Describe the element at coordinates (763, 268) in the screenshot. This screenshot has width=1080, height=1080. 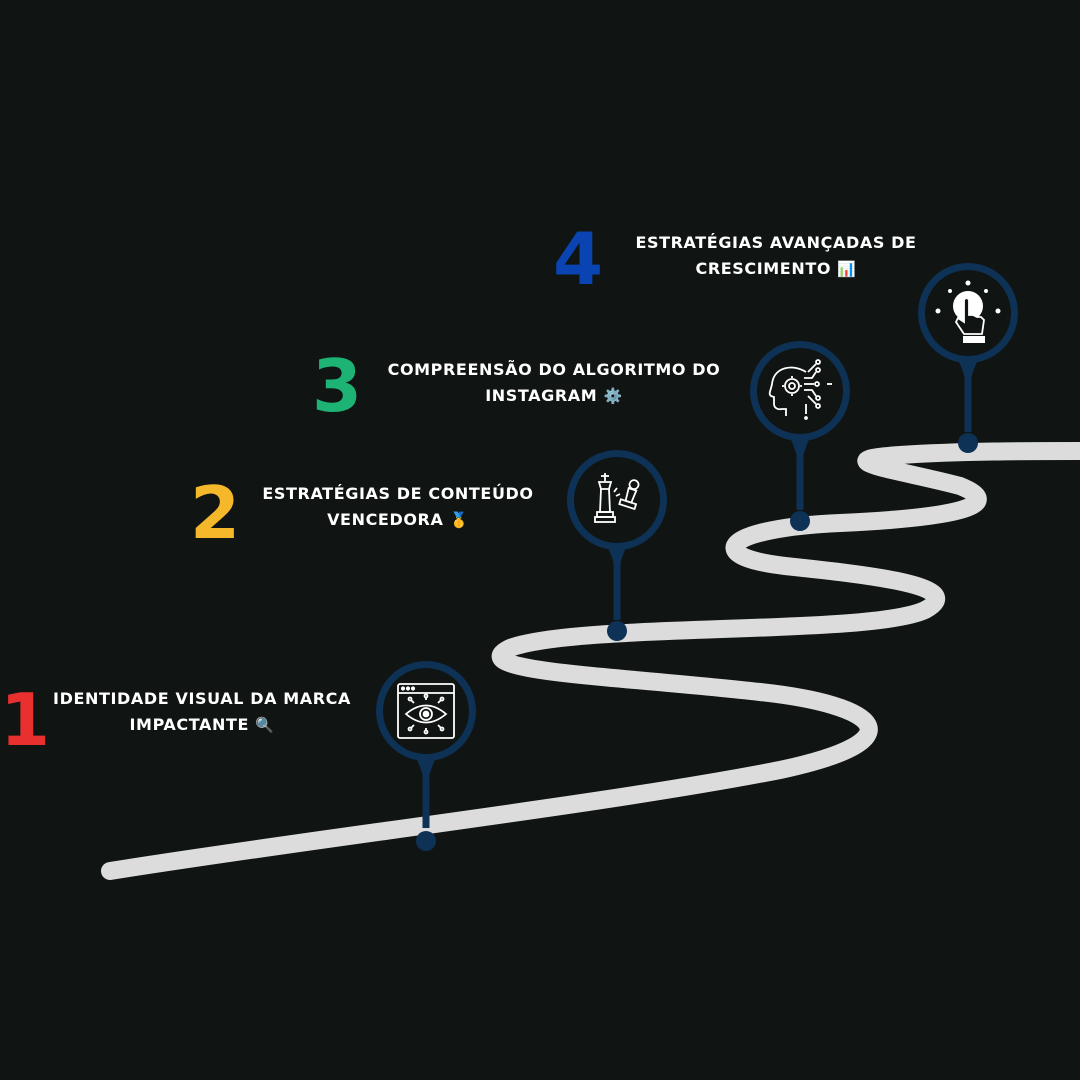
I see `step-4-title-line2: CRESCIMENTO` at that location.